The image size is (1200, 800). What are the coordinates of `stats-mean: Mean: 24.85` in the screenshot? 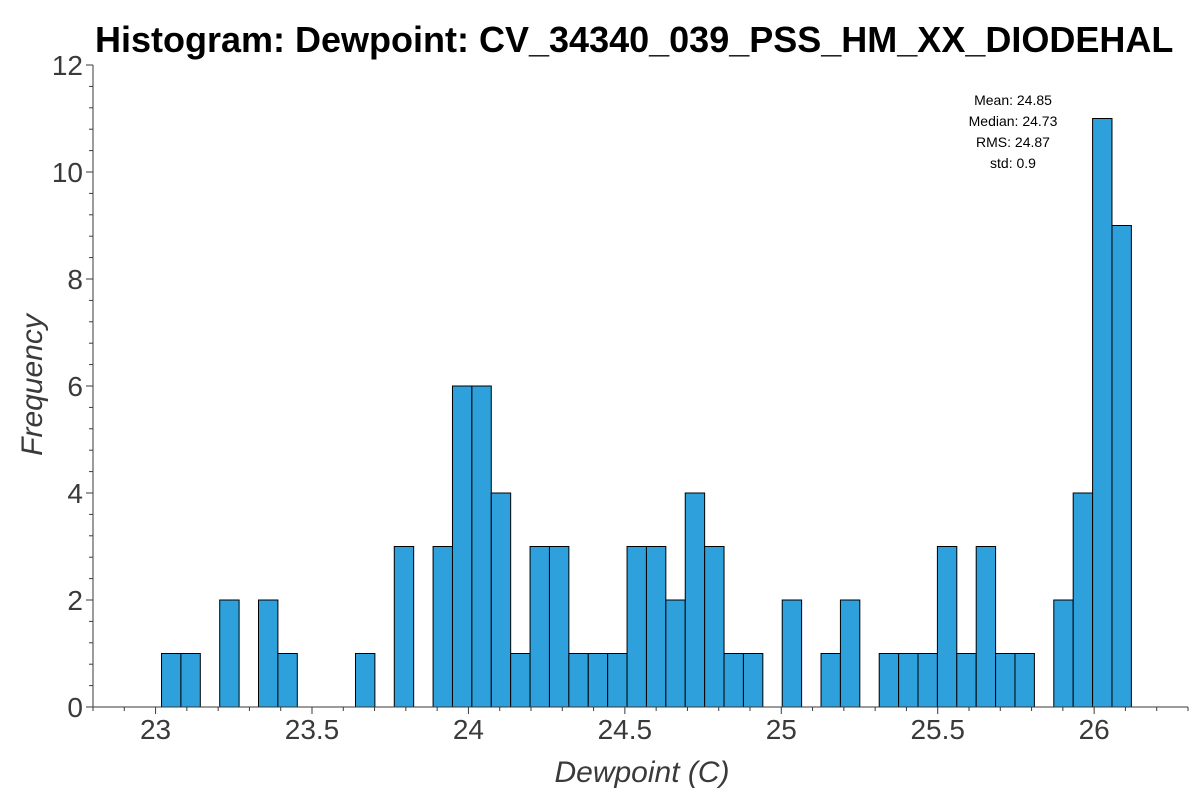 It's located at (1013, 100).